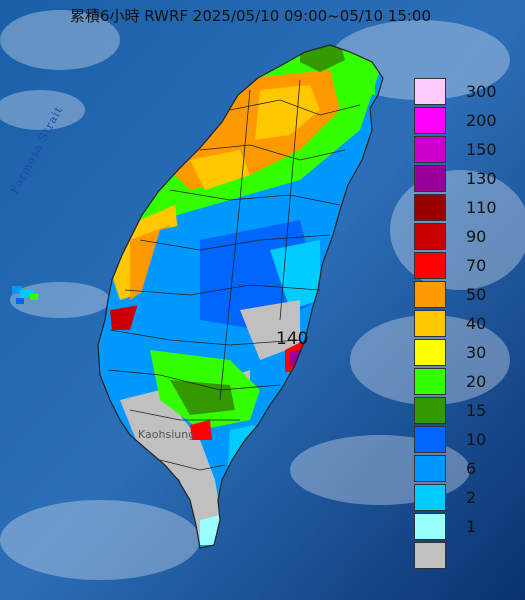 This screenshot has width=525, height=600. What do you see at coordinates (476, 294) in the screenshot?
I see `legend-label: 50` at bounding box center [476, 294].